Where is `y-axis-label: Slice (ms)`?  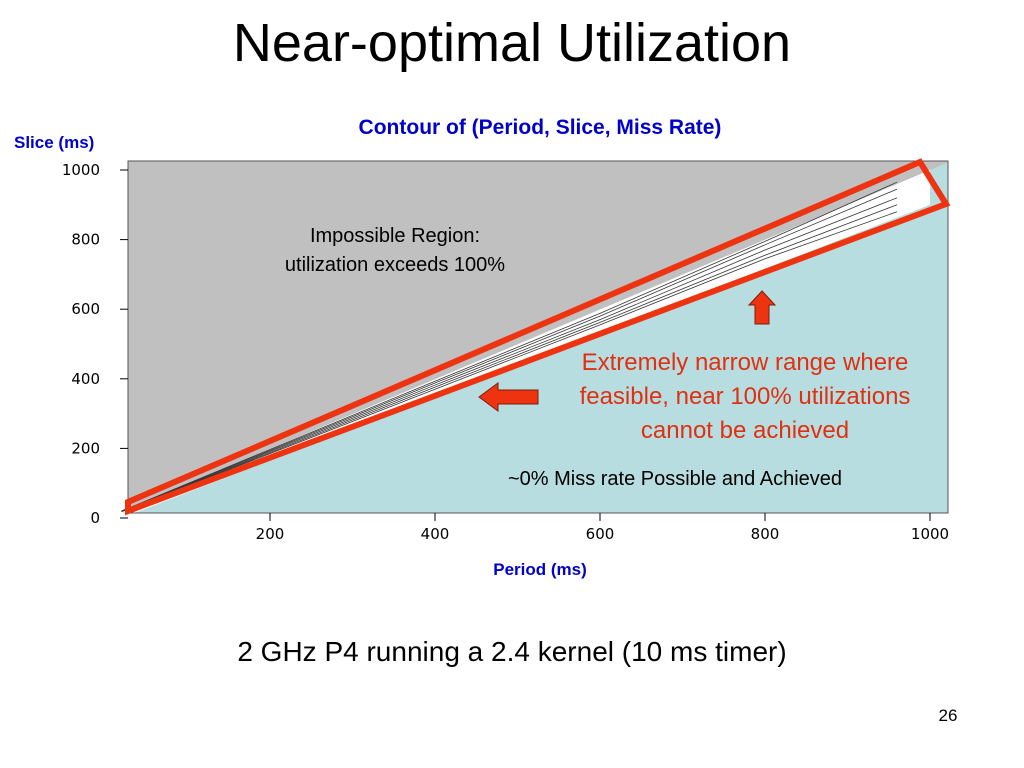
y-axis-label: Slice (ms) is located at coordinates (54, 142).